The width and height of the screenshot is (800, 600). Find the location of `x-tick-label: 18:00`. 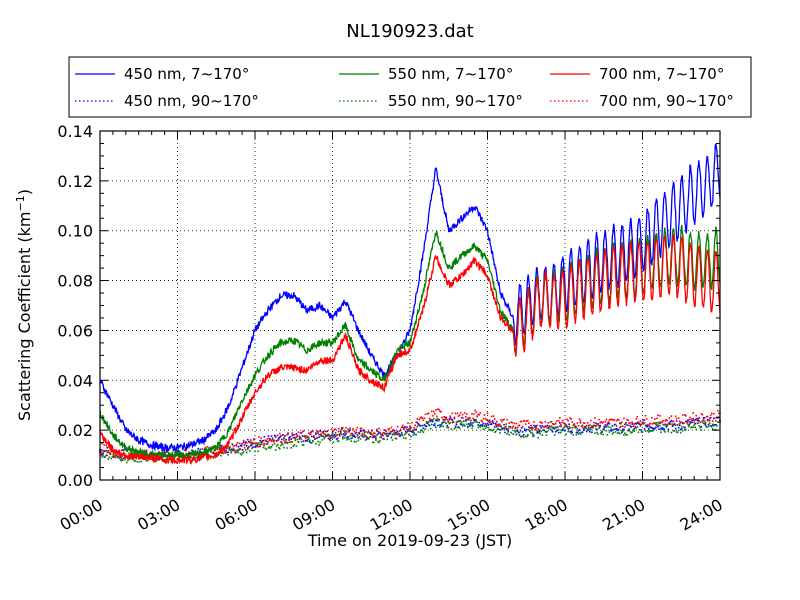

x-tick-label: 18:00 is located at coordinates (546, 515).